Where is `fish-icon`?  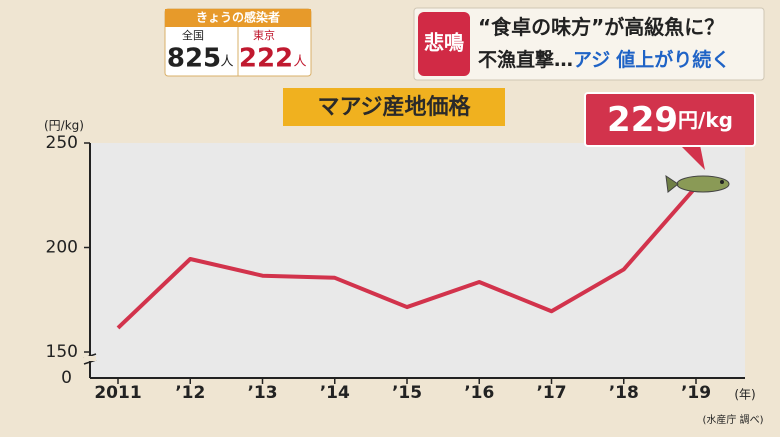 fish-icon is located at coordinates (697, 183).